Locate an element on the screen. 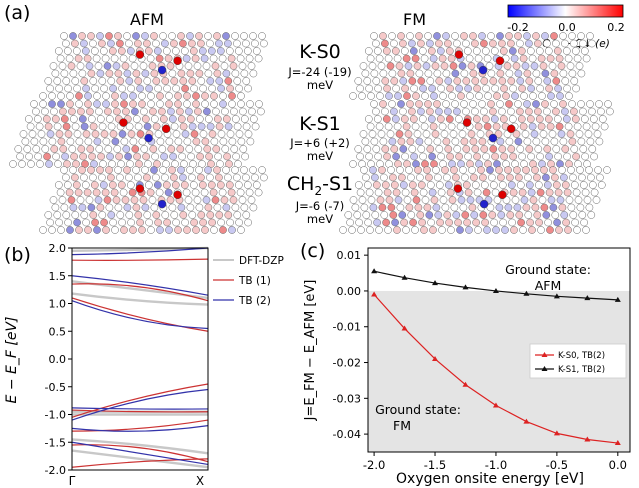  atom-highlight is located at coordinates (493, 138).